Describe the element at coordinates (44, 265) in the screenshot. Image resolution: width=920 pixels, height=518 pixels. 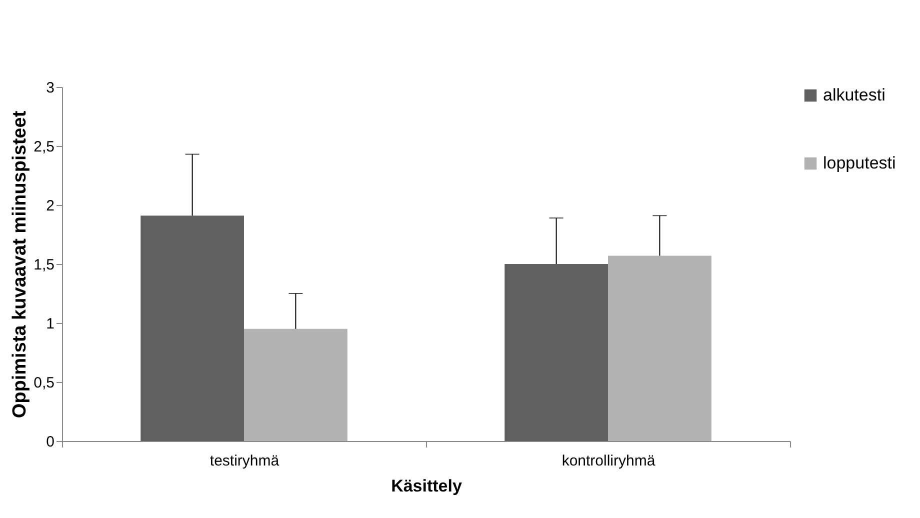
I see `y-tick-label: 1,5` at that location.